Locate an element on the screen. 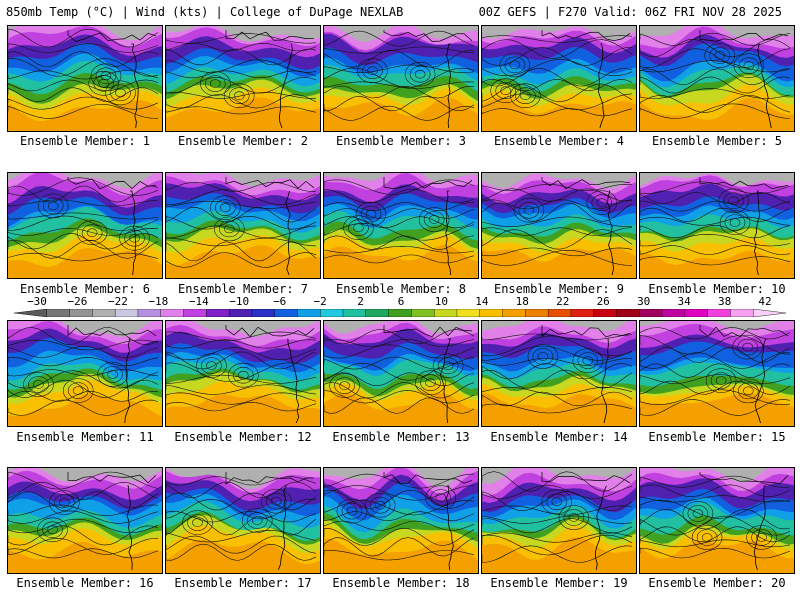 This screenshot has height=600, width=800. colorbar-tick-label: 26 is located at coordinates (603, 301).